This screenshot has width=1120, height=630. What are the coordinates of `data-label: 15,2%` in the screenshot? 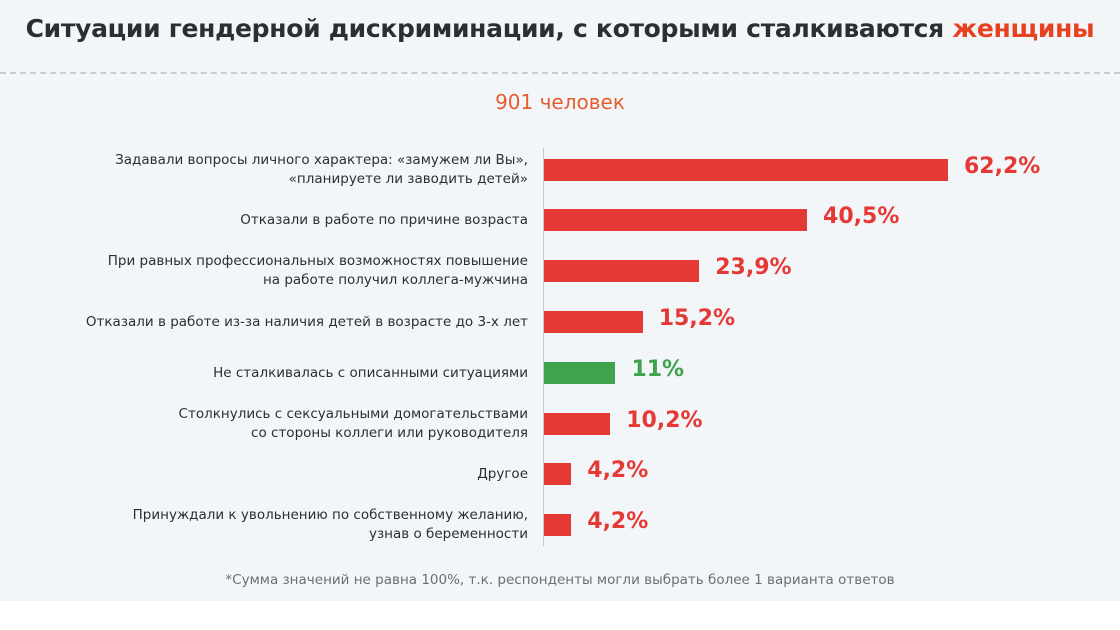 It's located at (697, 318).